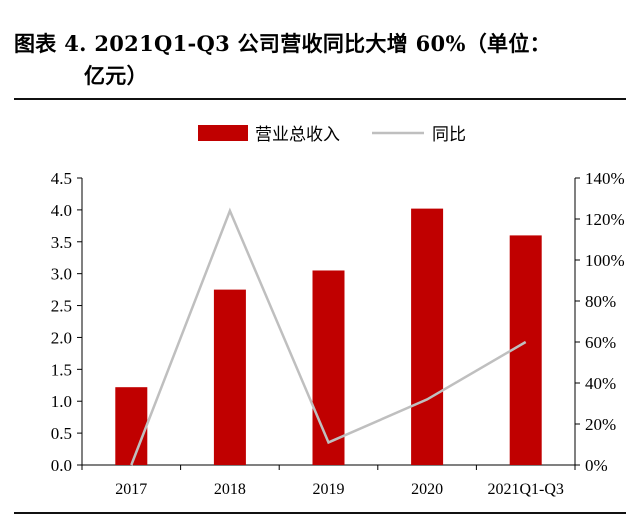  What do you see at coordinates (427, 489) in the screenshot?
I see `x-tick-label: 2020` at bounding box center [427, 489].